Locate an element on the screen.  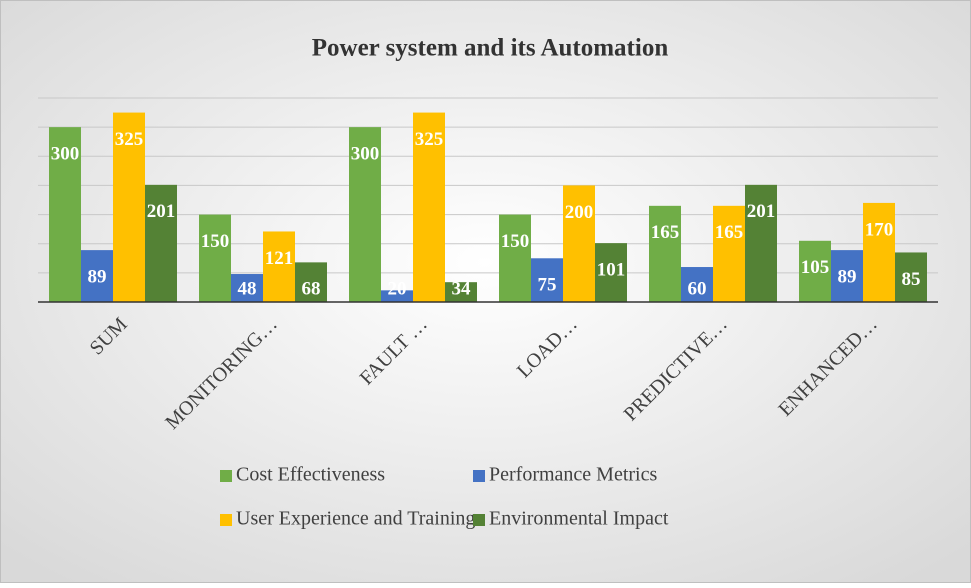
legend-label: Performance Metrics is located at coordinates (573, 475).